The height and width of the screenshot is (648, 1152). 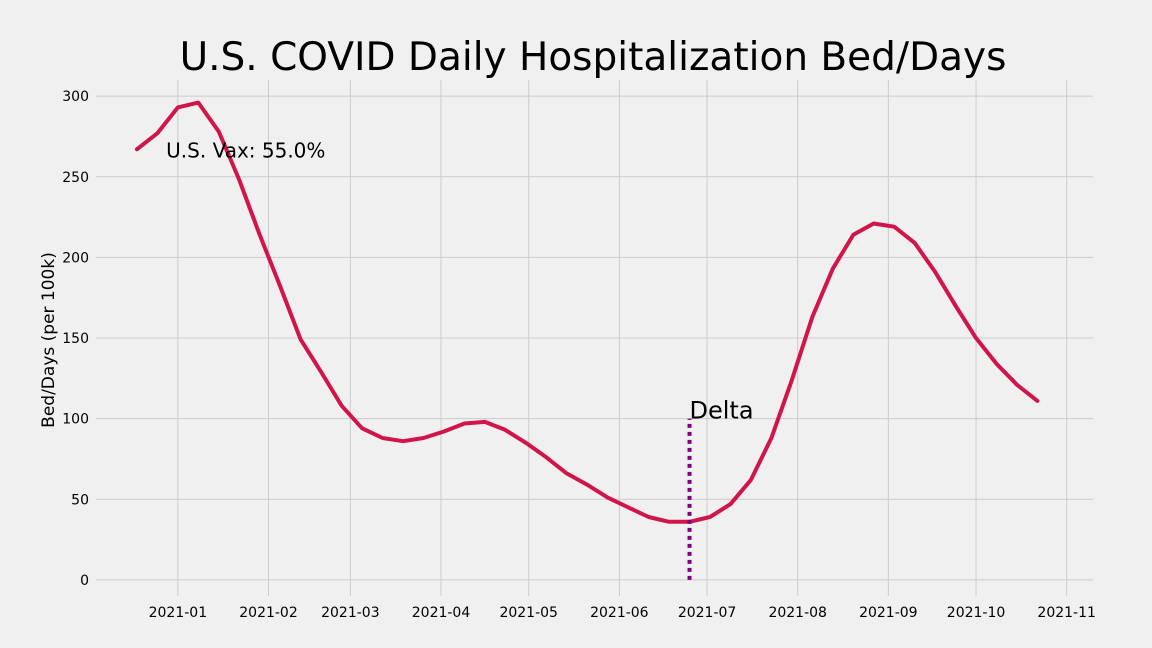 I want to click on y-tick-labels: 0 50 100 150 200 250 300, so click(x=75, y=339).